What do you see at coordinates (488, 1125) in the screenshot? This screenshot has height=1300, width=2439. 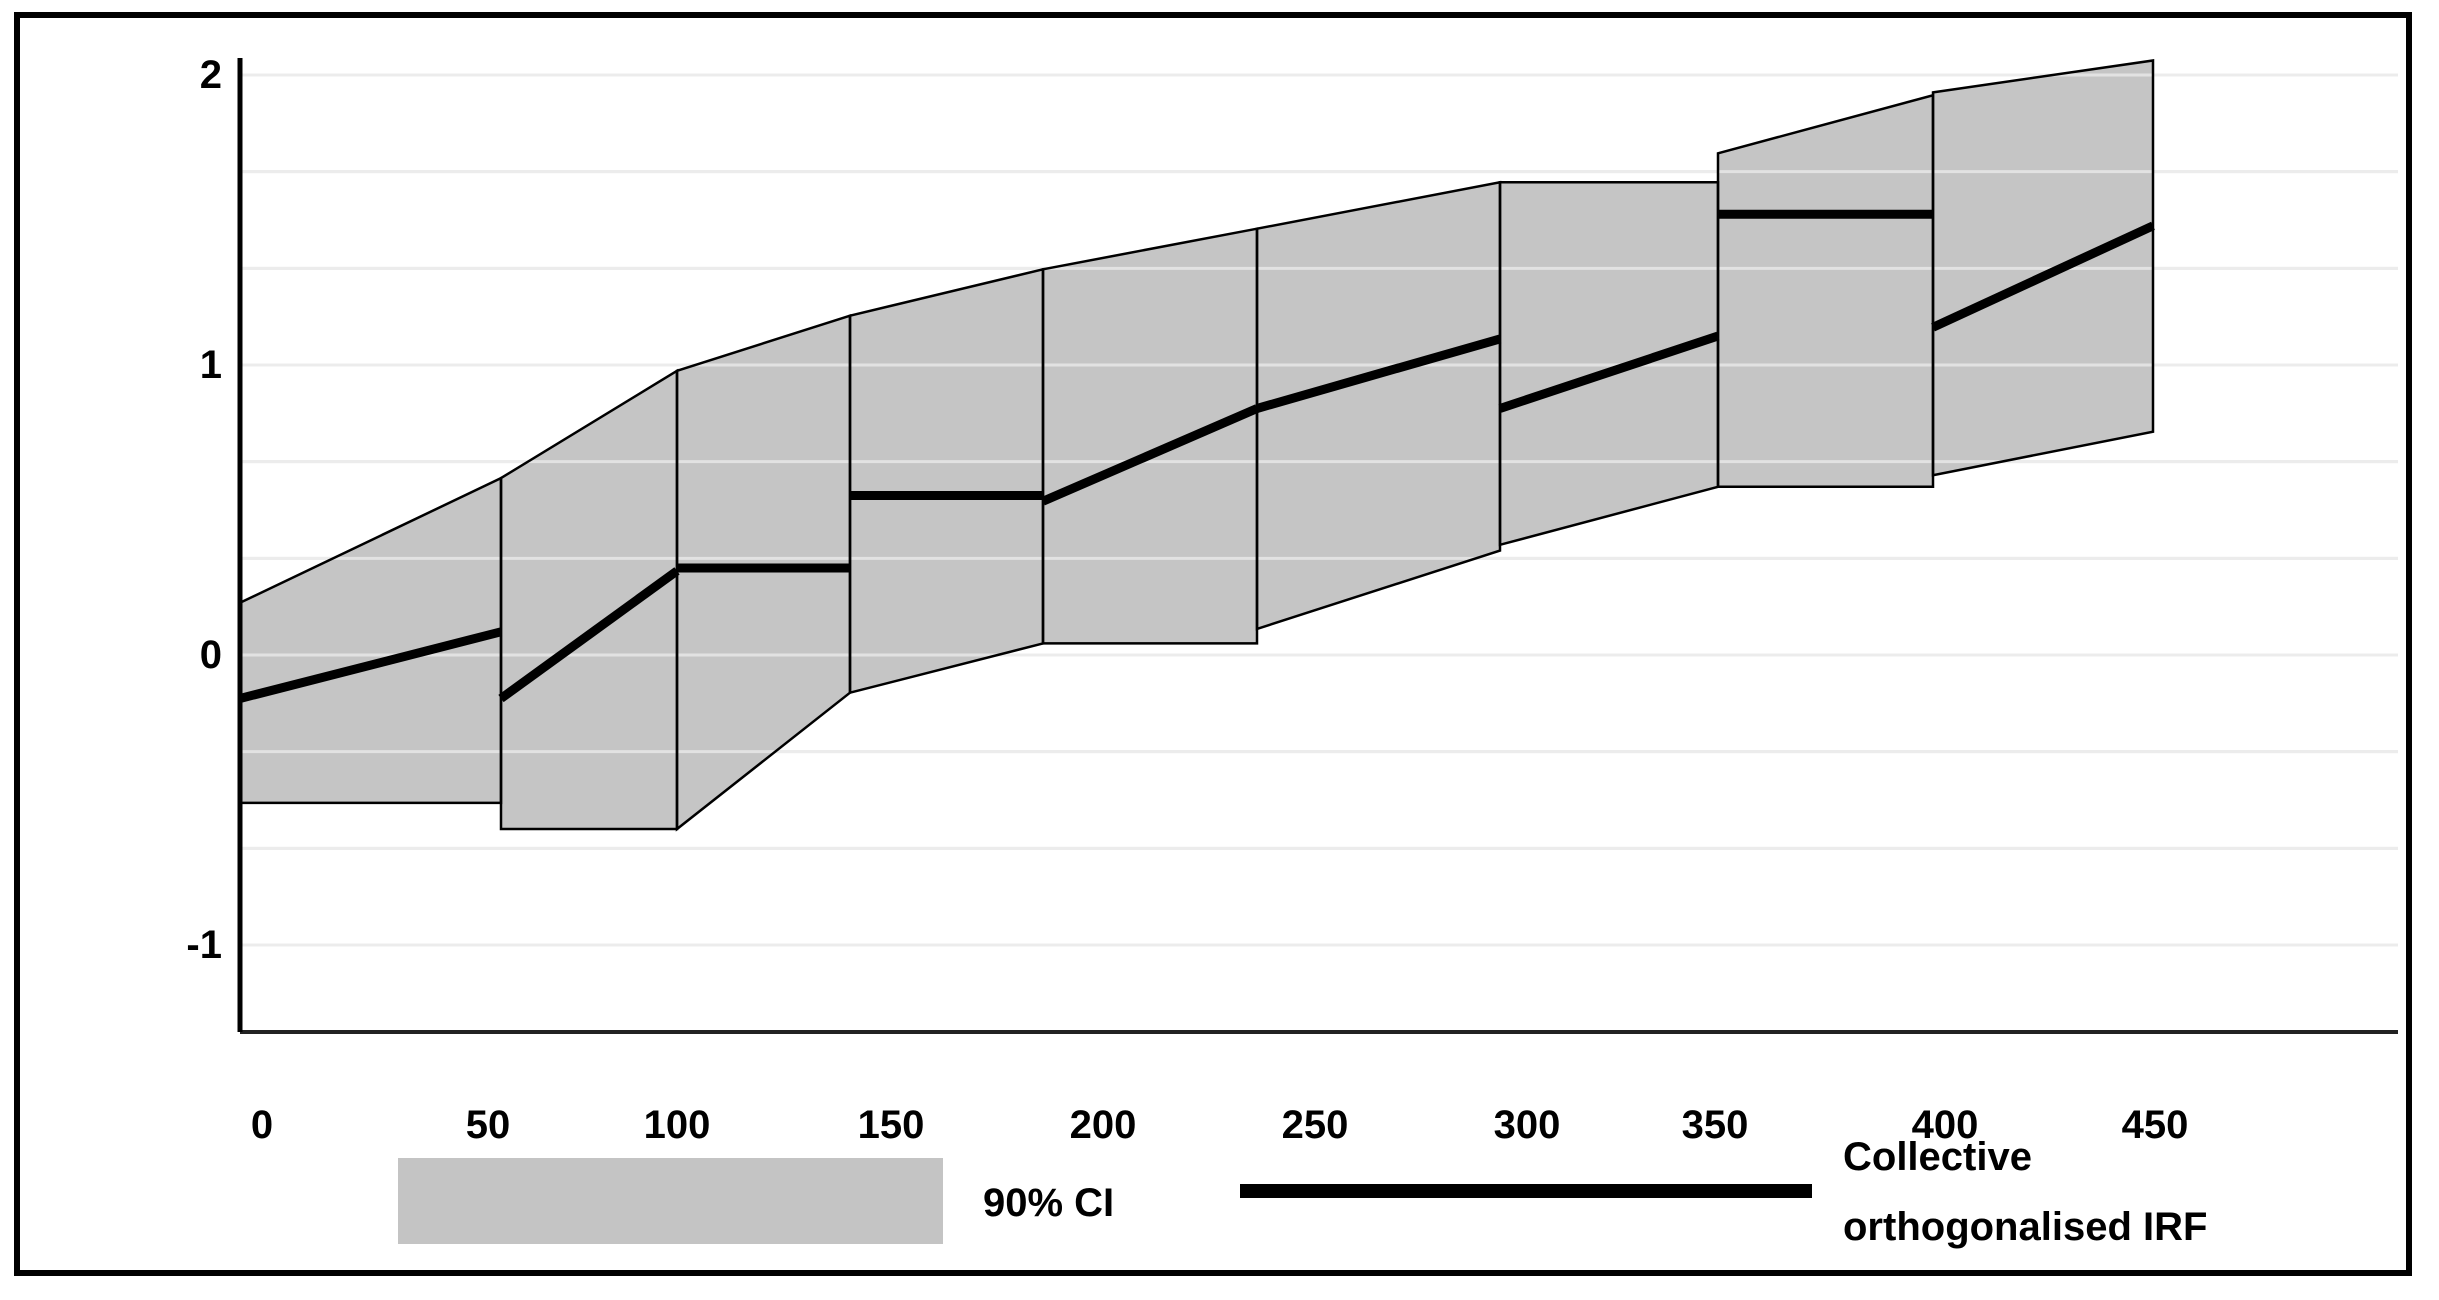 I see `x-tick-label: 50` at bounding box center [488, 1125].